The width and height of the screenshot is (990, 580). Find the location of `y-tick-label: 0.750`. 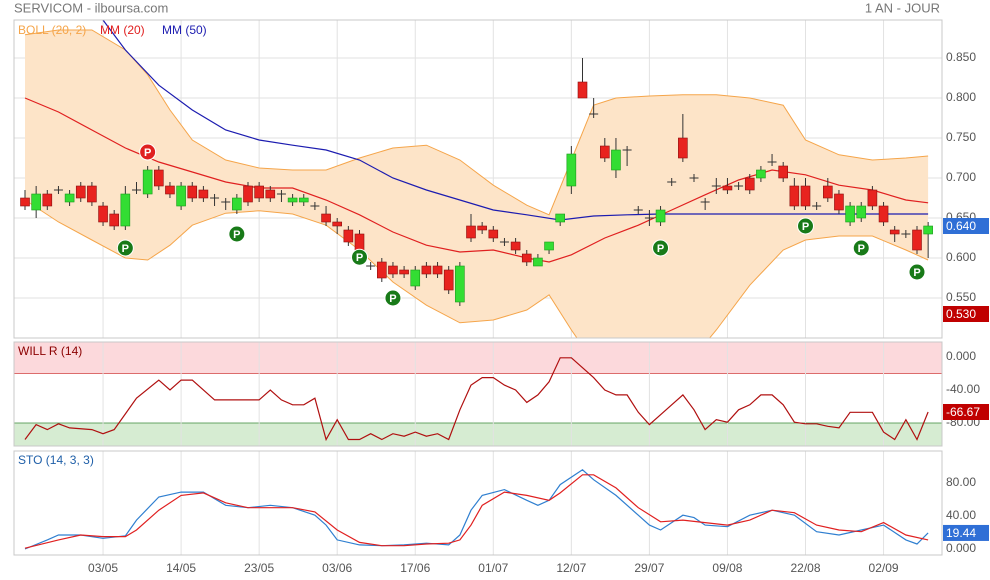

y-tick-label: 0.750 is located at coordinates (961, 137).